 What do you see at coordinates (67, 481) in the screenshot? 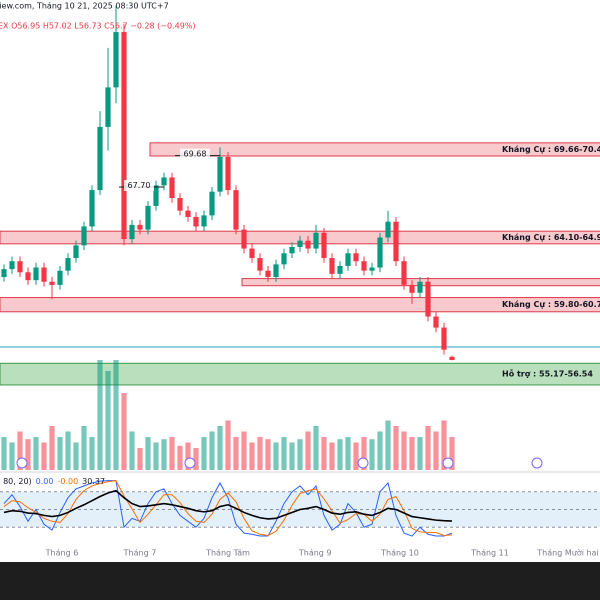
I see `stoch-value: -0.00` at bounding box center [67, 481].